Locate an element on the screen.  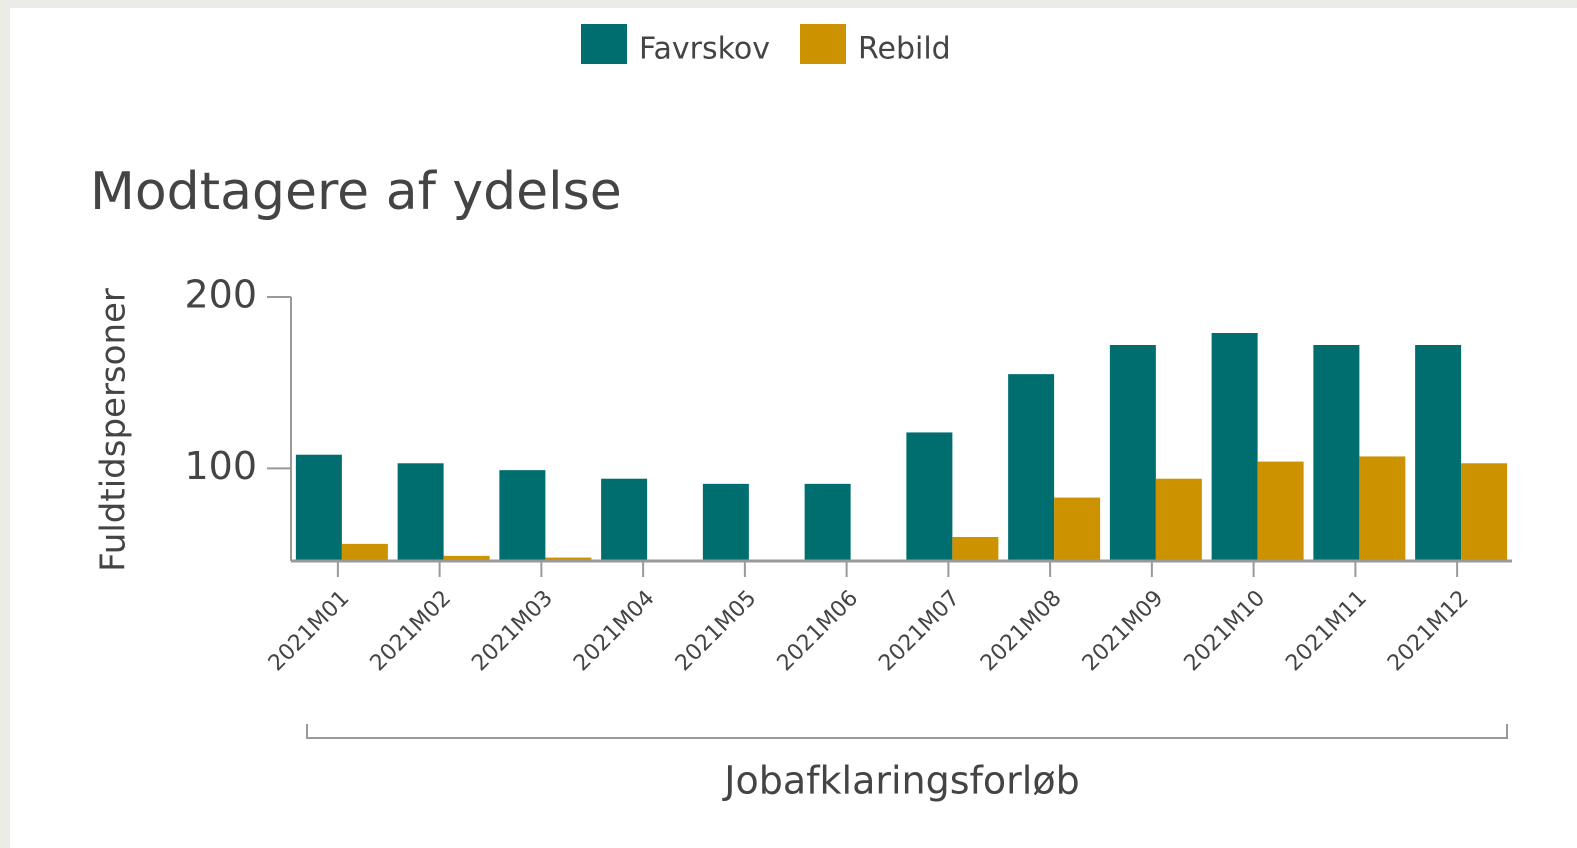
legend-label: Favrskov is located at coordinates (704, 49).